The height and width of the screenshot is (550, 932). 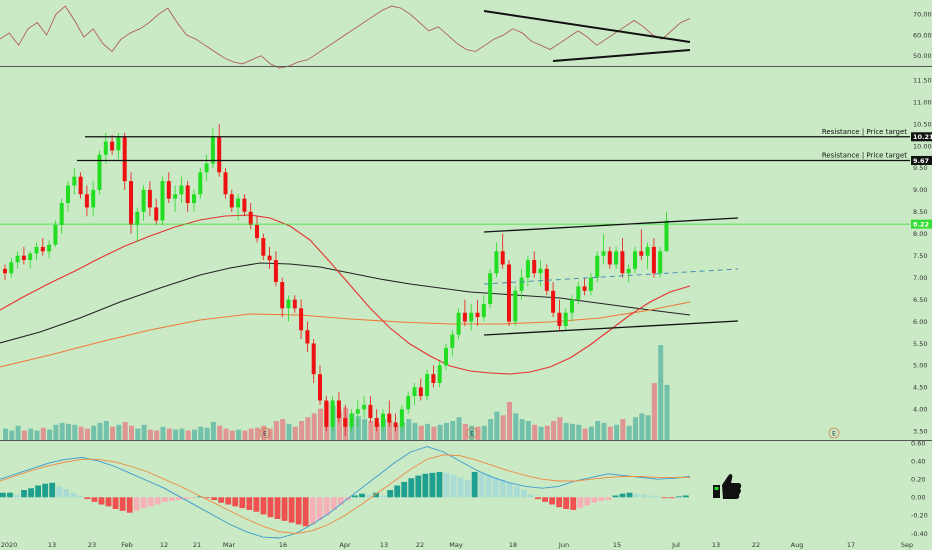 What do you see at coordinates (127, 545) in the screenshot?
I see `x-tick-label: Feb` at bounding box center [127, 545].